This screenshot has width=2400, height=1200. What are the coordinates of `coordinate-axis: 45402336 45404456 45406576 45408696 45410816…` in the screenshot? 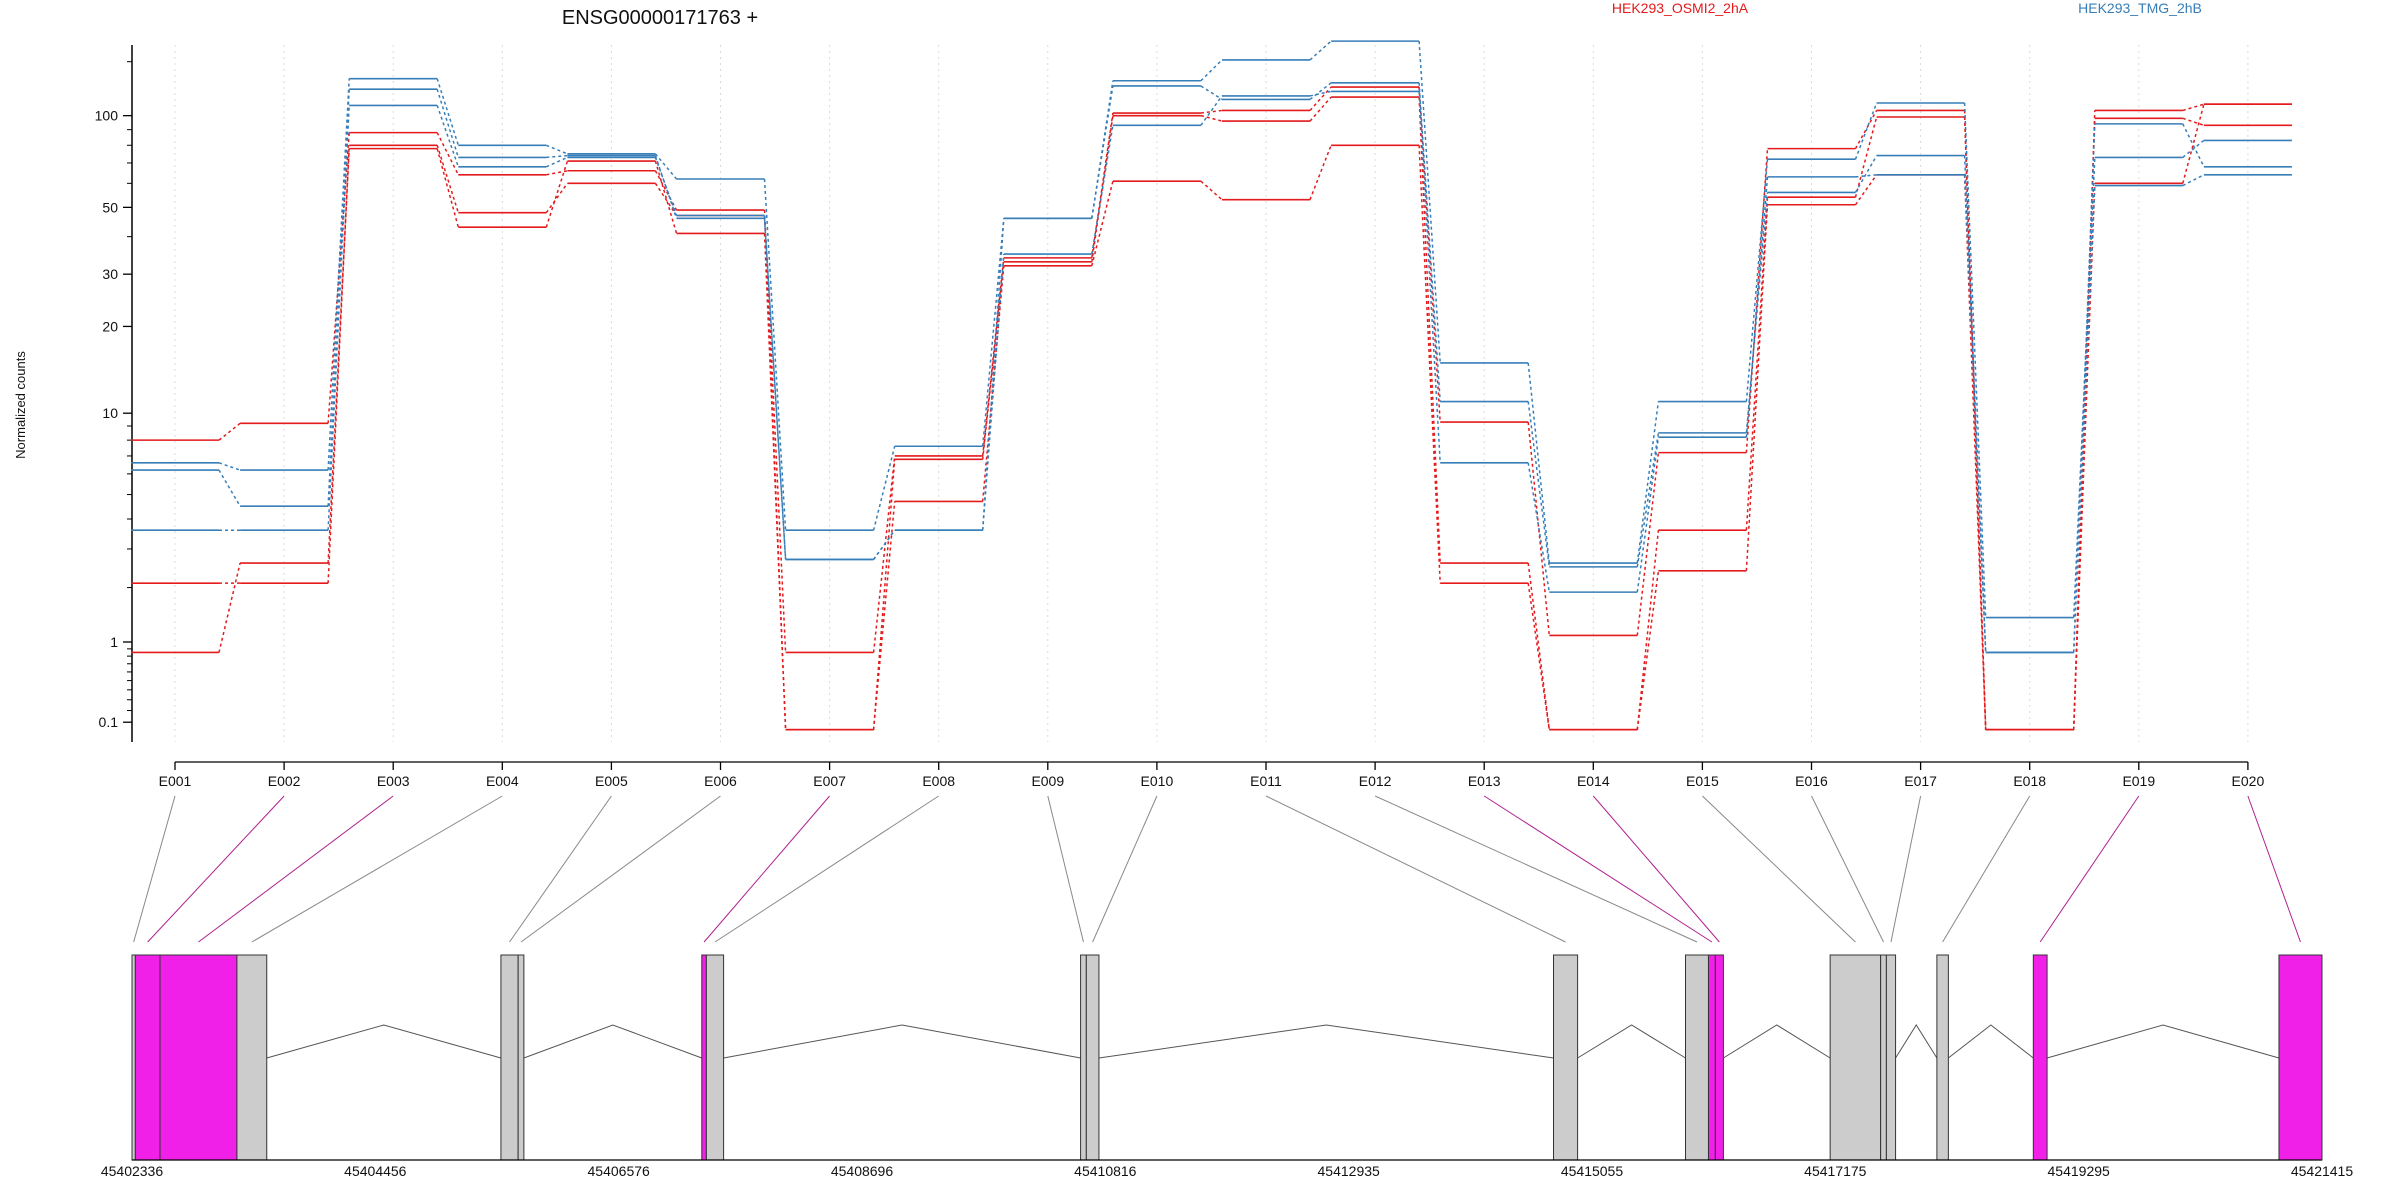 It's located at (1227, 1169).